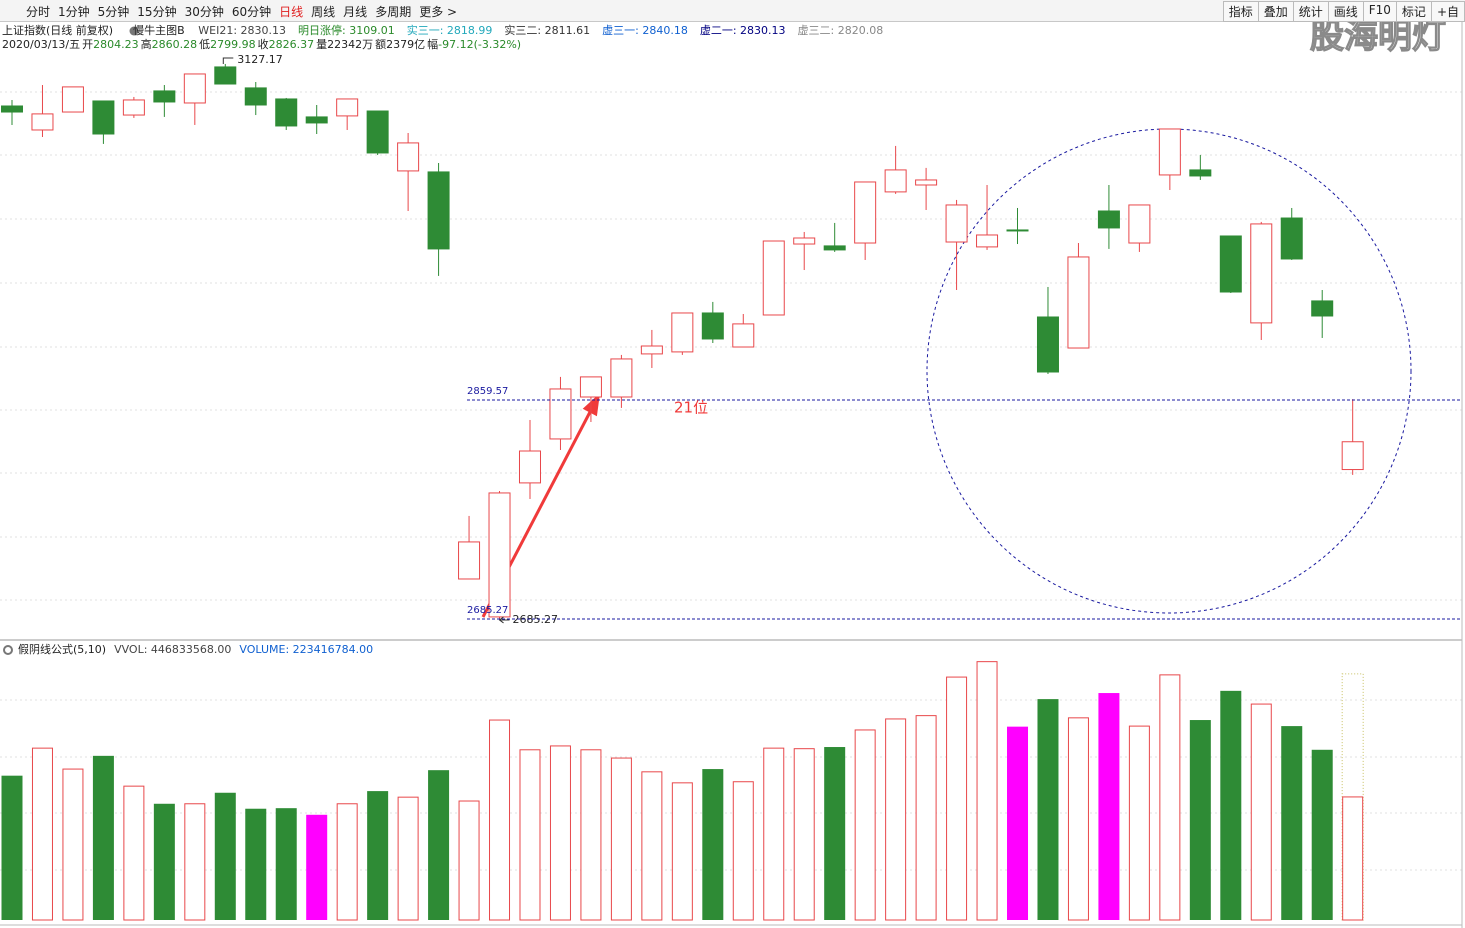 The image size is (1465, 928). Describe the element at coordinates (1378, 37) in the screenshot. I see `watermark: 股海明灯` at that location.